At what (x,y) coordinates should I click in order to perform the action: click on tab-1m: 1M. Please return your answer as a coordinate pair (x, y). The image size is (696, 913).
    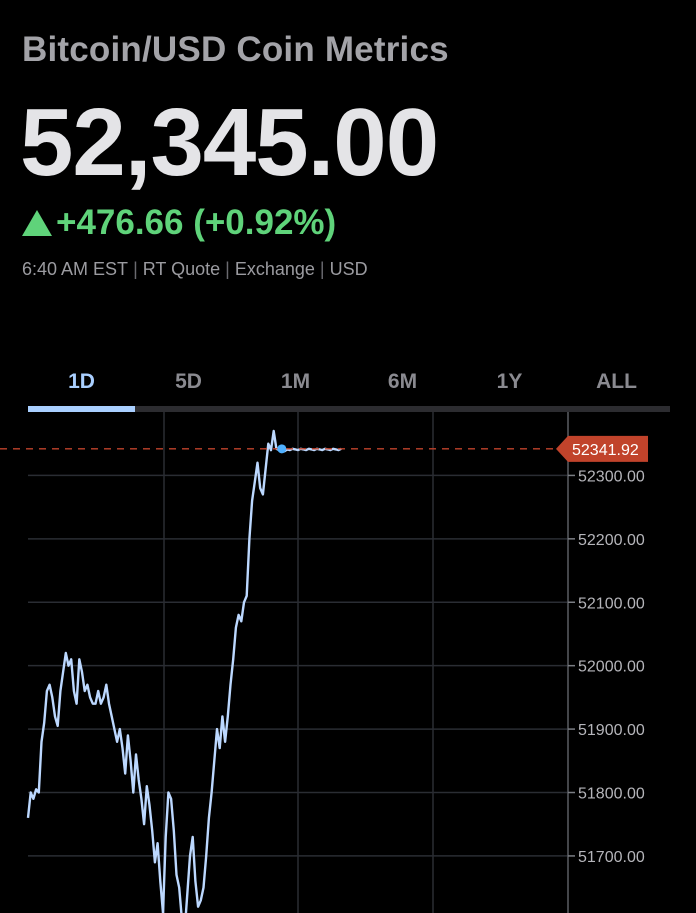
    Looking at the image, I should click on (295, 381).